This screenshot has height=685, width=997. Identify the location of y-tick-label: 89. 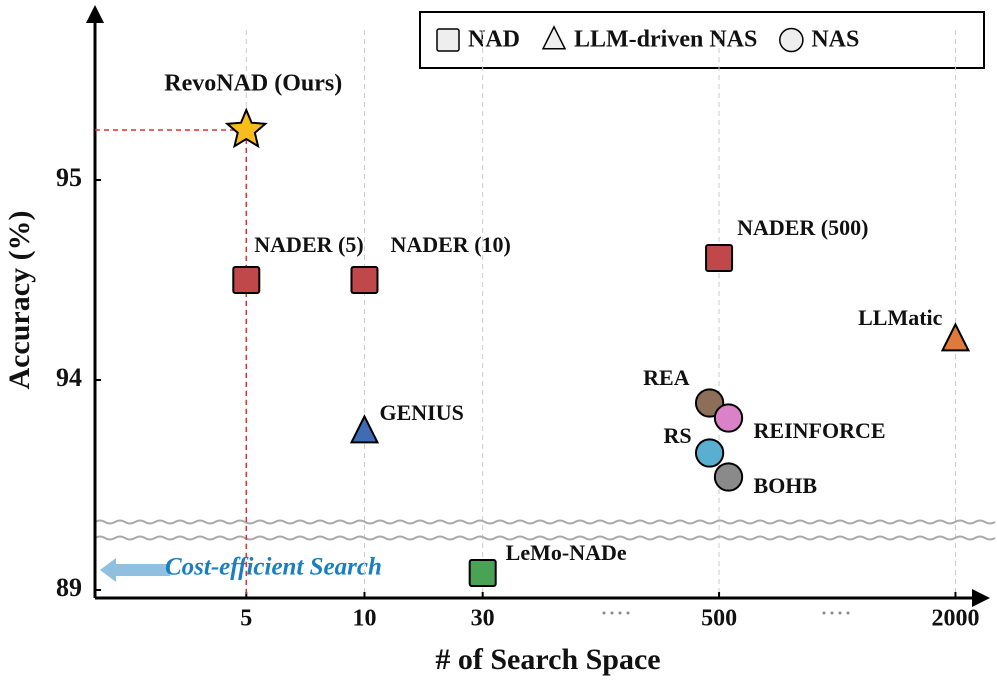
(69, 587).